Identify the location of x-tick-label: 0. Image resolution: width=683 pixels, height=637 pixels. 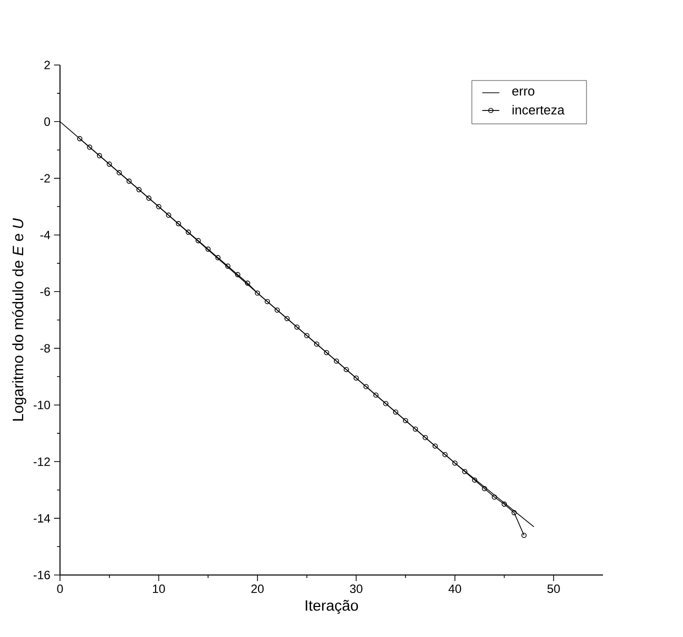
(60, 589).